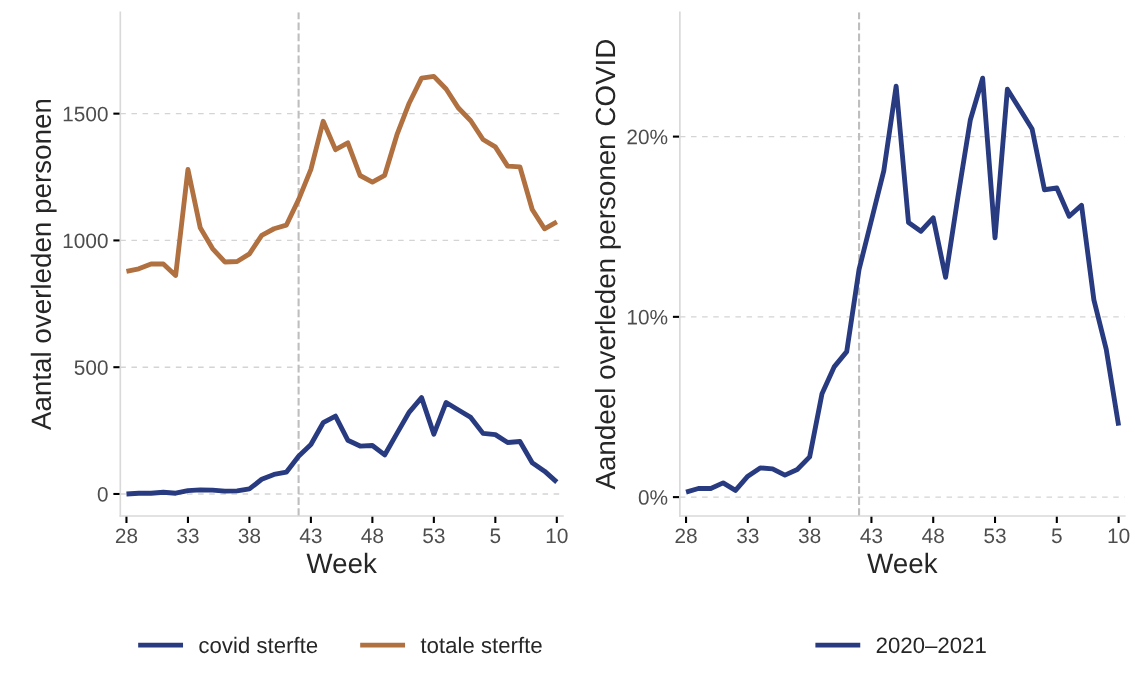 This screenshot has height=679, width=1135. Describe the element at coordinates (85, 241) in the screenshot. I see `y-tick-label: 1000` at that location.